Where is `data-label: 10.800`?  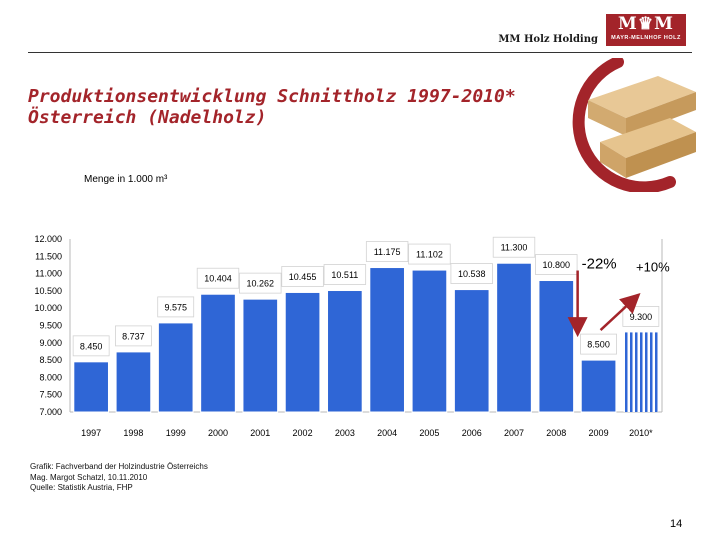
data-label: 10.800 is located at coordinates (557, 265).